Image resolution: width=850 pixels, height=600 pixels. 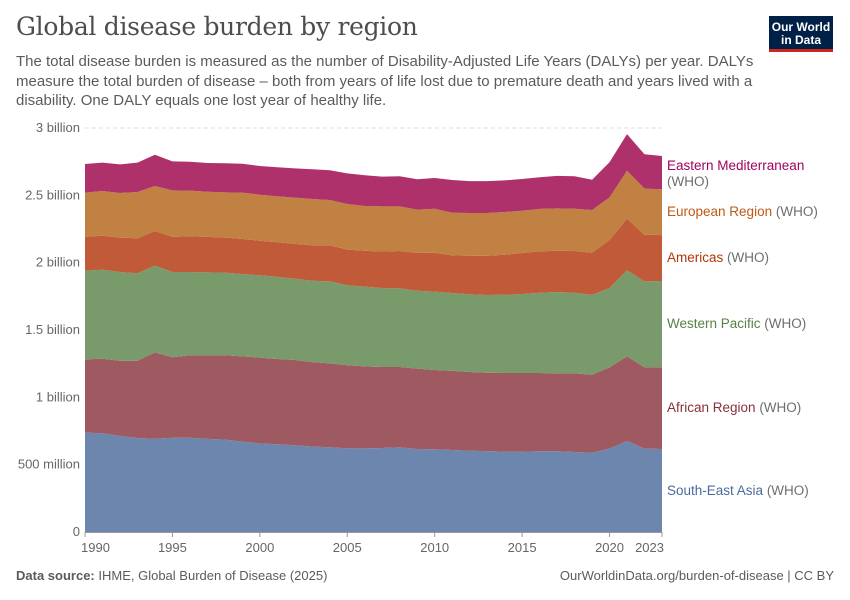 What do you see at coordinates (373, 482) in the screenshot?
I see `area-south-east-asia` at bounding box center [373, 482].